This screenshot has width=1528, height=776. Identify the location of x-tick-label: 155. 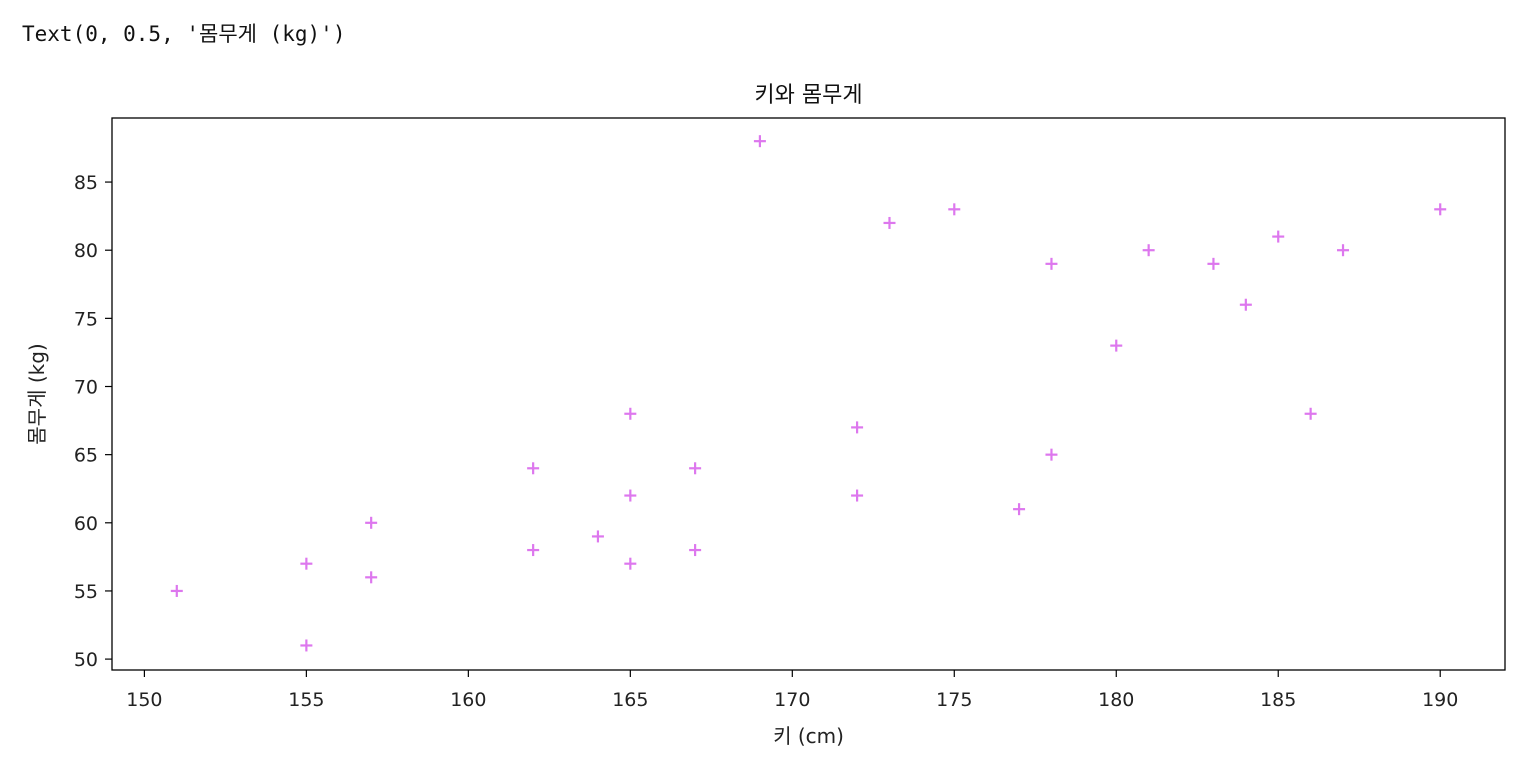
(306, 700).